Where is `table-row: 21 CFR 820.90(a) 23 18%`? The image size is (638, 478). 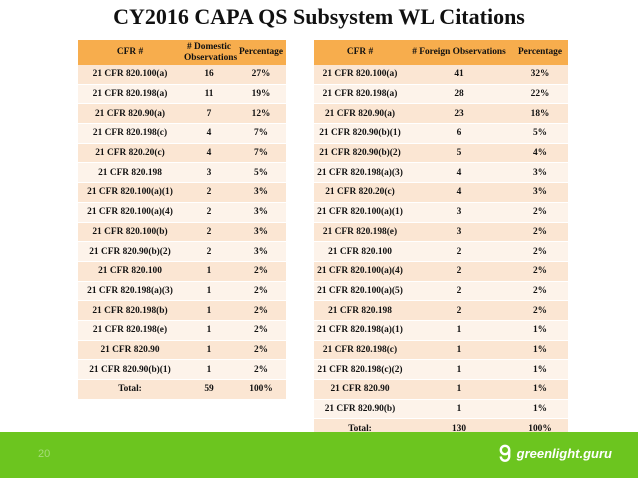
table-row: 21 CFR 820.90(a) 23 18% is located at coordinates (441, 114).